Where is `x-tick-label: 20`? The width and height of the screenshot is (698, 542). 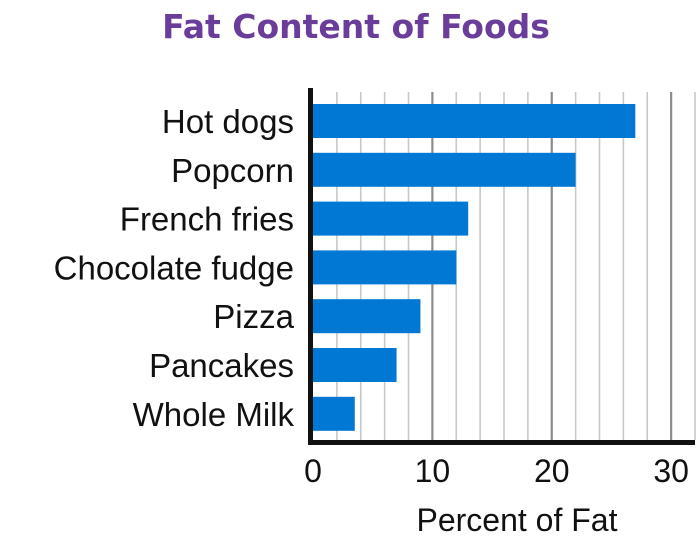
x-tick-label: 20 is located at coordinates (552, 471).